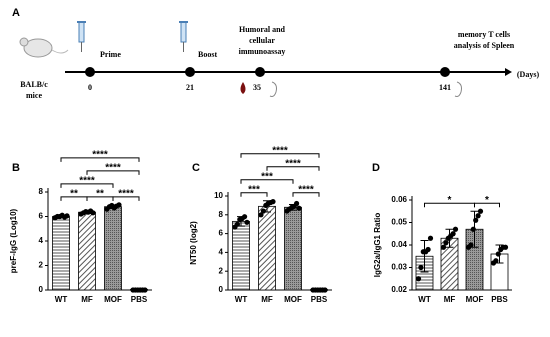 This screenshot has width=550, height=337. What do you see at coordinates (262, 29) in the screenshot?
I see `event-label: Humoral and` at bounding box center [262, 29].